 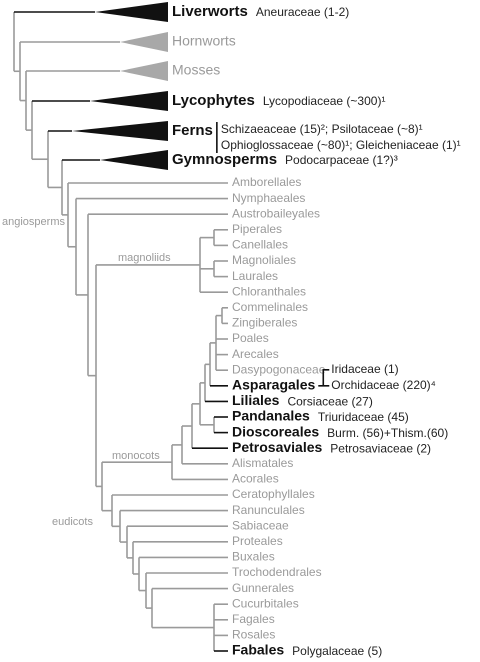 What do you see at coordinates (257, 541) in the screenshot?
I see `order-name: Proteales` at bounding box center [257, 541].